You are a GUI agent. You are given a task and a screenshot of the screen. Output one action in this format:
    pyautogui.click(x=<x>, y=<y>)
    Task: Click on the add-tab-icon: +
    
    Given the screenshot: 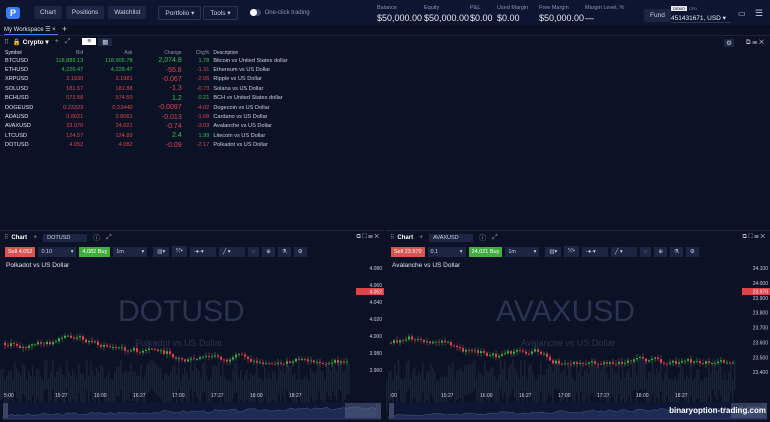 What is the action you would take?
    pyautogui.click(x=65, y=29)
    